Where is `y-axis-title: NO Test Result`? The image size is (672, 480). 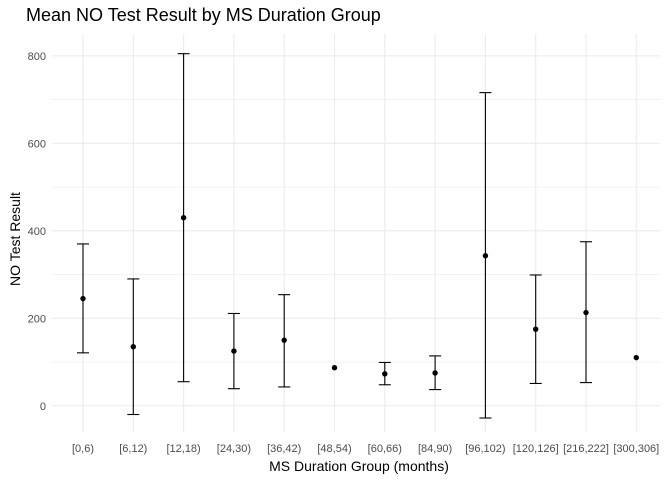 y-axis-title: NO Test Result is located at coordinates (15, 239).